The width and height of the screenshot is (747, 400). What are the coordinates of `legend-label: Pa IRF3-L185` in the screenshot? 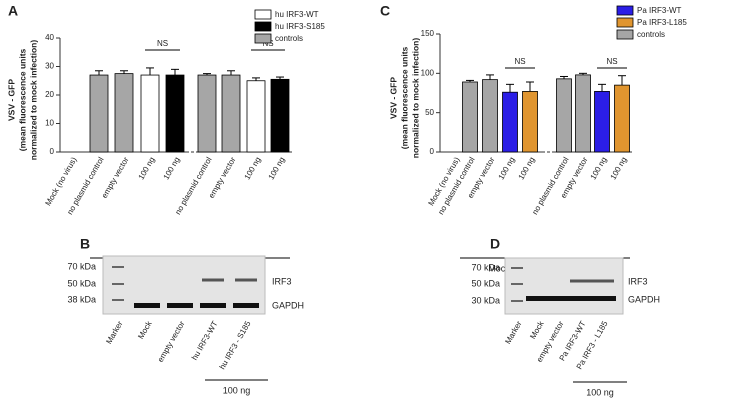 It's located at (662, 22).